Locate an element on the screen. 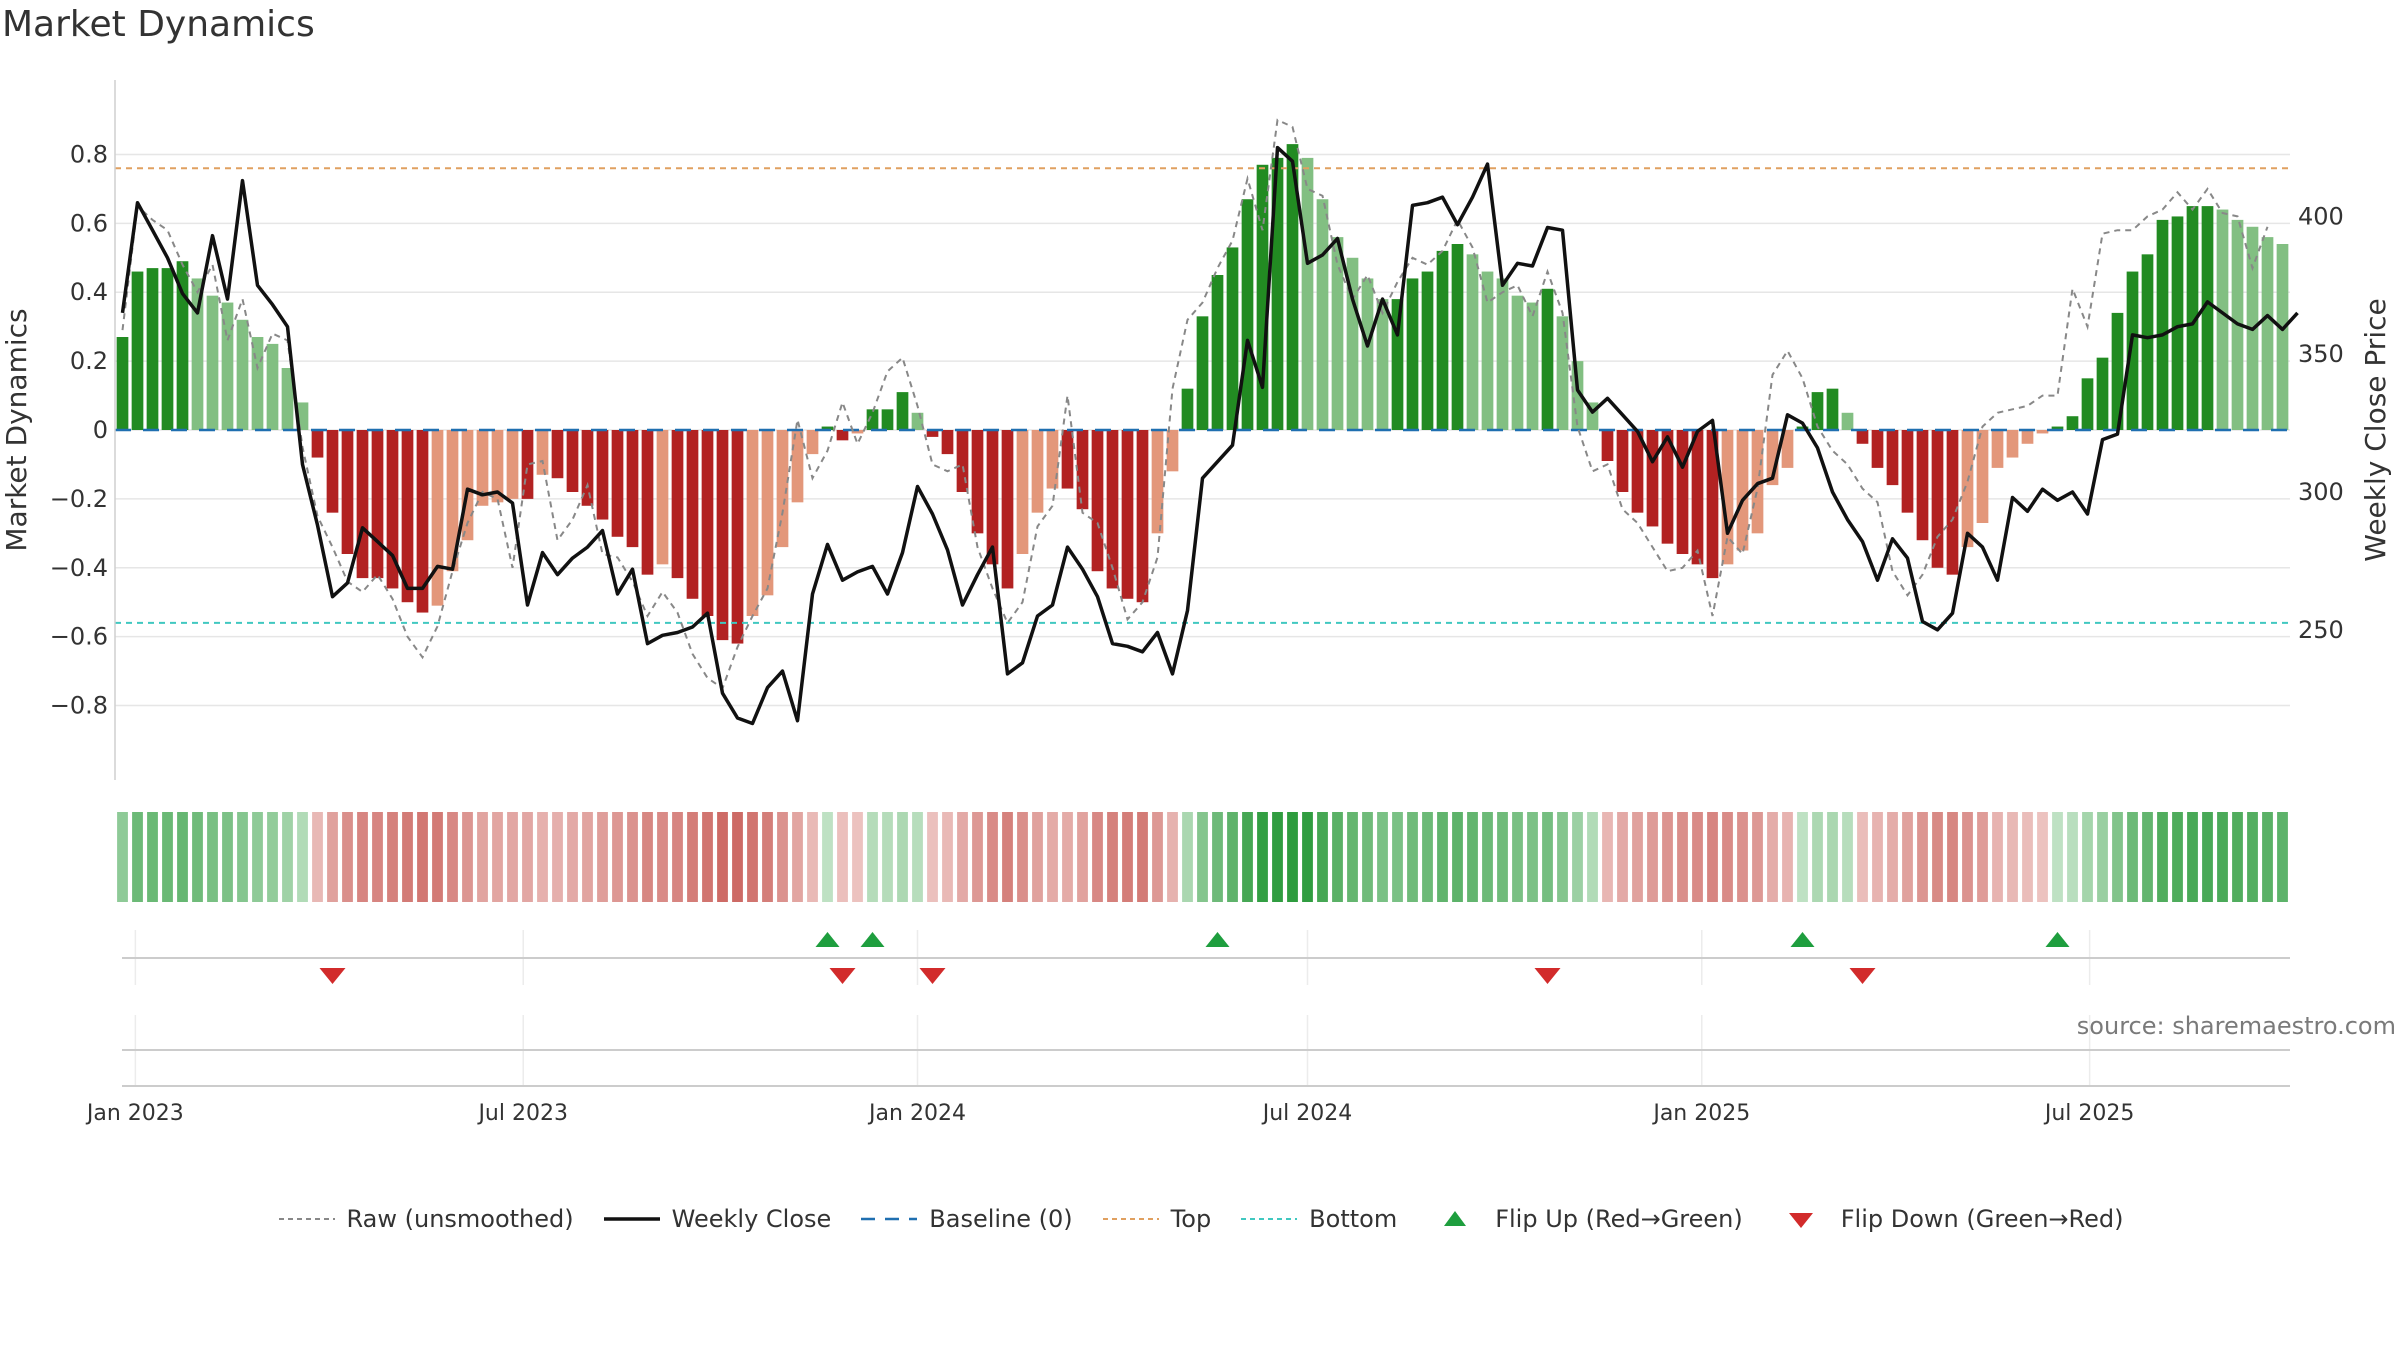  y2-tick-label: 400 is located at coordinates (2321, 216).